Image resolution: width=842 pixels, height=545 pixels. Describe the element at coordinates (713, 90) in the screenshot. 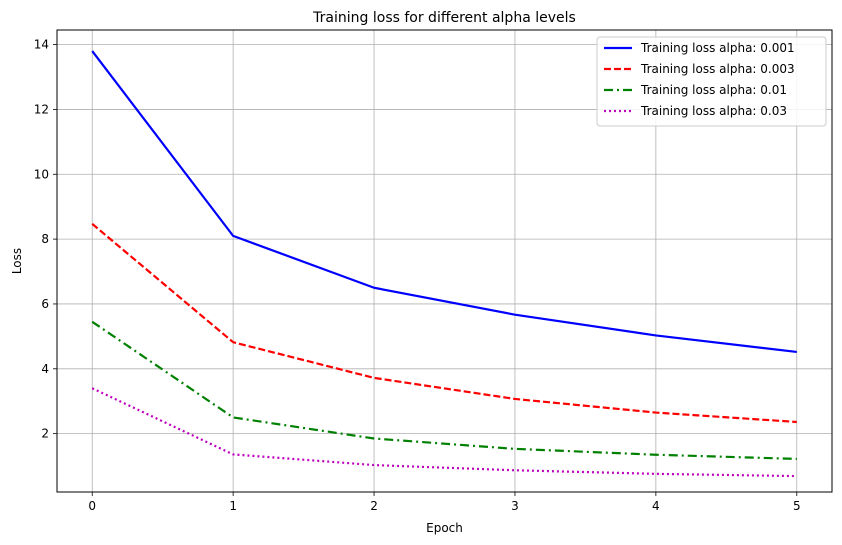

I see `legend-label: Training loss alpha: 0.01` at that location.